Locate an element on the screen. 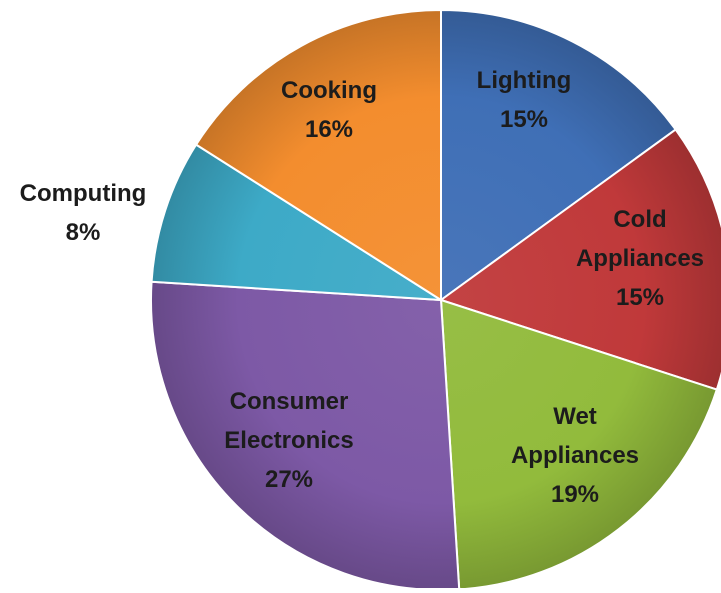 This screenshot has width=721, height=593. slice-label-cold-appliances: Cold Appliances 15% is located at coordinates (640, 258).